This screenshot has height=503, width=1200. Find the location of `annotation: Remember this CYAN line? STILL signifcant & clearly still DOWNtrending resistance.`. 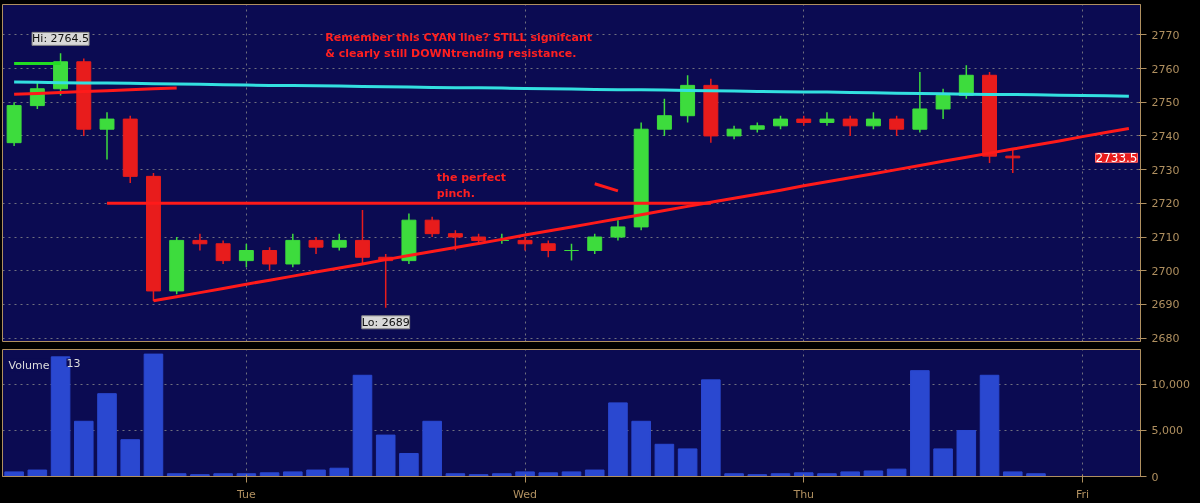

annotation: Remember this CYAN line? STILL signifcant & clearly still DOWNtrending resistance. is located at coordinates (459, 46).